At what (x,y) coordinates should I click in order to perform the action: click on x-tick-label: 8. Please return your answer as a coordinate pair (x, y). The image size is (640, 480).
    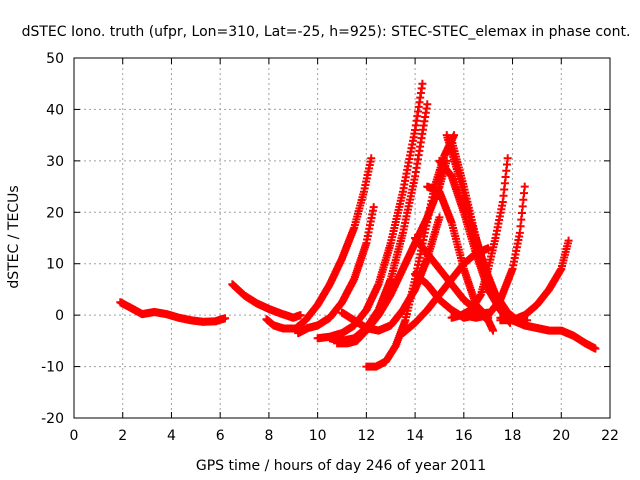
    Looking at the image, I should click on (268, 436).